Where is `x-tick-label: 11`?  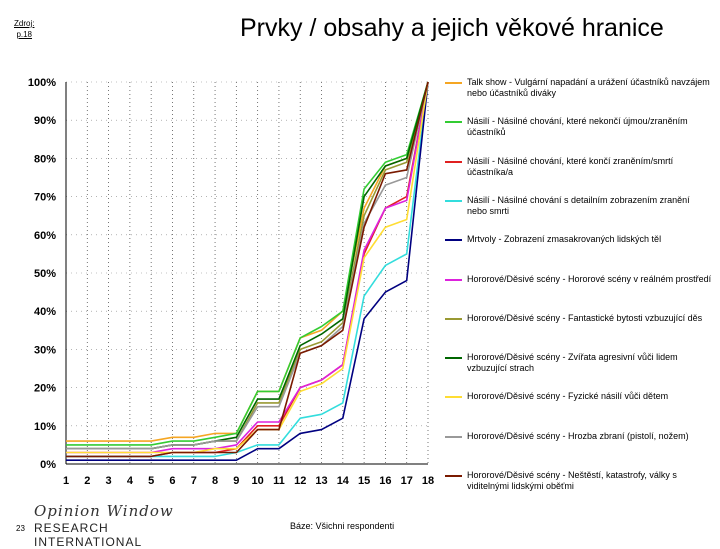
x-tick-label: 11 is located at coordinates (279, 481).